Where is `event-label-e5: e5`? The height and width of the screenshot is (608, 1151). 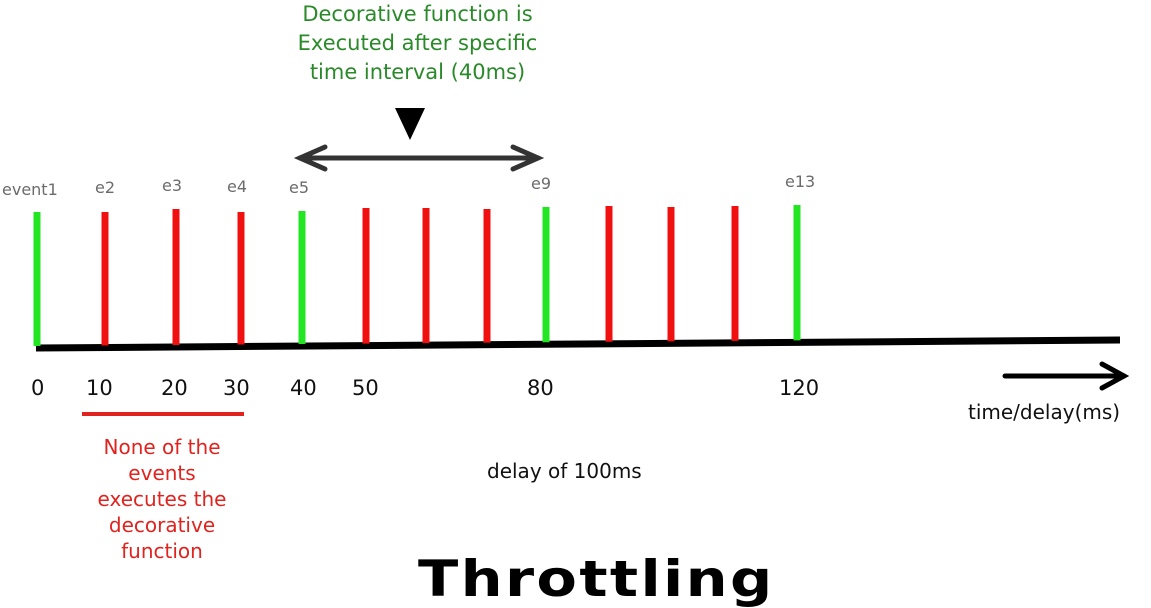 event-label-e5: e5 is located at coordinates (299, 187).